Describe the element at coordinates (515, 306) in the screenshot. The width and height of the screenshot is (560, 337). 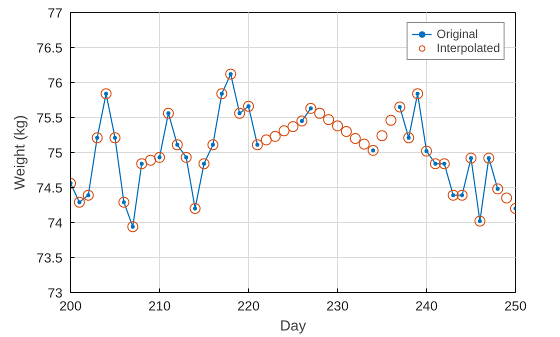
I see `x-tick-label: 250` at that location.